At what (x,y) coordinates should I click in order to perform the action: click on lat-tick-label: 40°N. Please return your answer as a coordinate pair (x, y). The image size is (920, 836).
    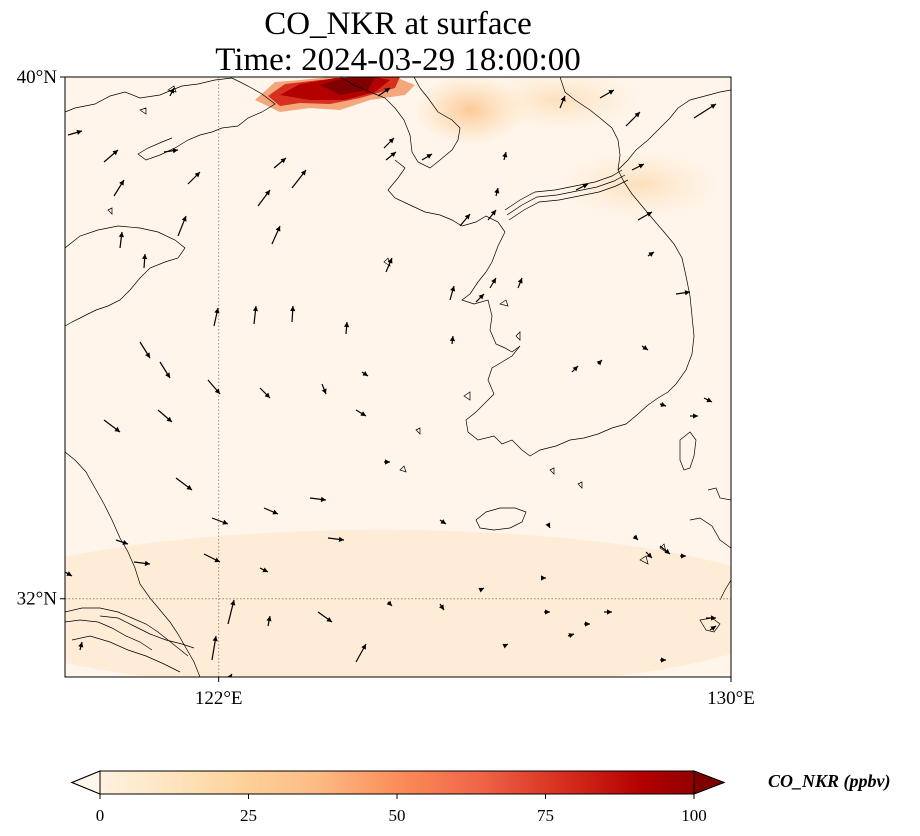
    Looking at the image, I should click on (37, 77).